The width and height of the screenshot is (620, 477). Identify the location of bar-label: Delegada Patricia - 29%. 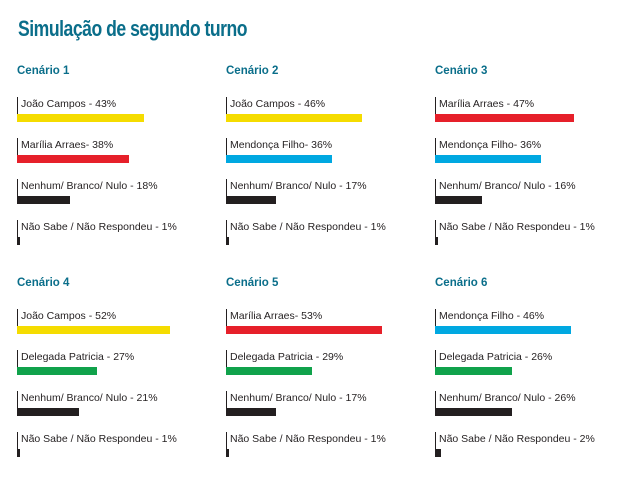
(287, 357).